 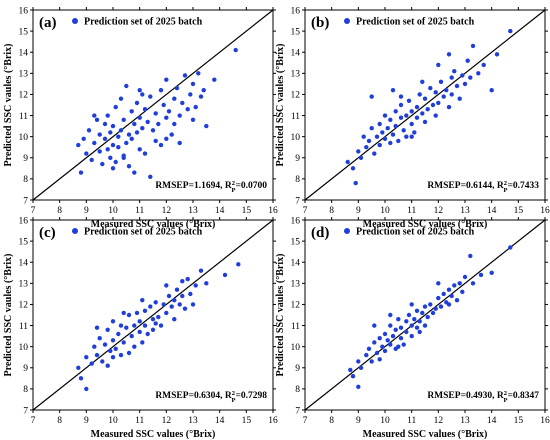 What do you see at coordinates (358, 421) in the screenshot?
I see `x-tick-label: 9` at bounding box center [358, 421].